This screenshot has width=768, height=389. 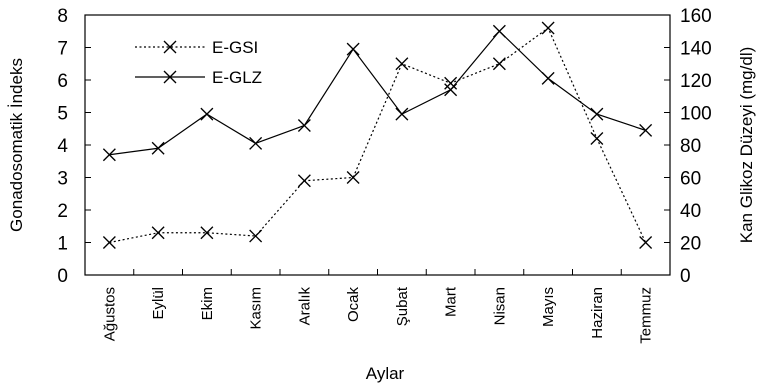 I want to click on left-tick-label: 7, so click(x=62, y=49).